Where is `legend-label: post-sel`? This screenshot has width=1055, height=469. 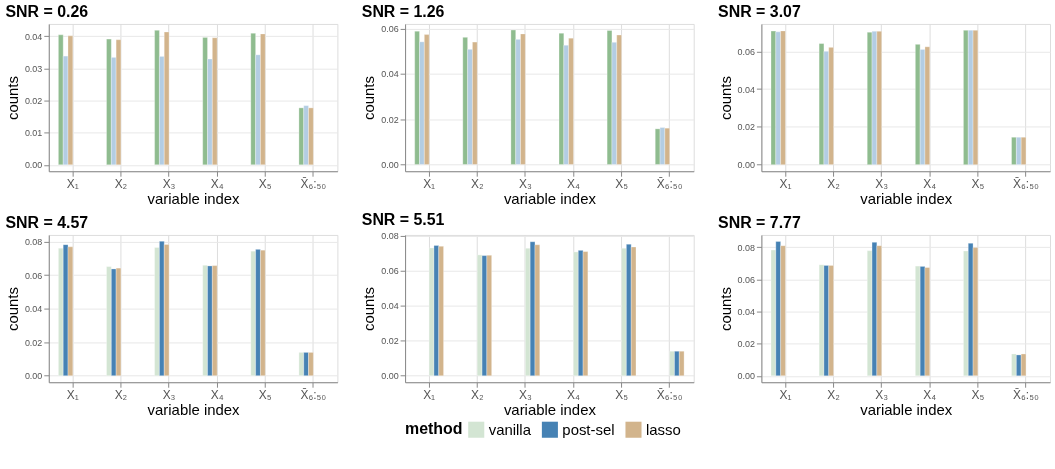
legend-label: post-sel is located at coordinates (588, 429).